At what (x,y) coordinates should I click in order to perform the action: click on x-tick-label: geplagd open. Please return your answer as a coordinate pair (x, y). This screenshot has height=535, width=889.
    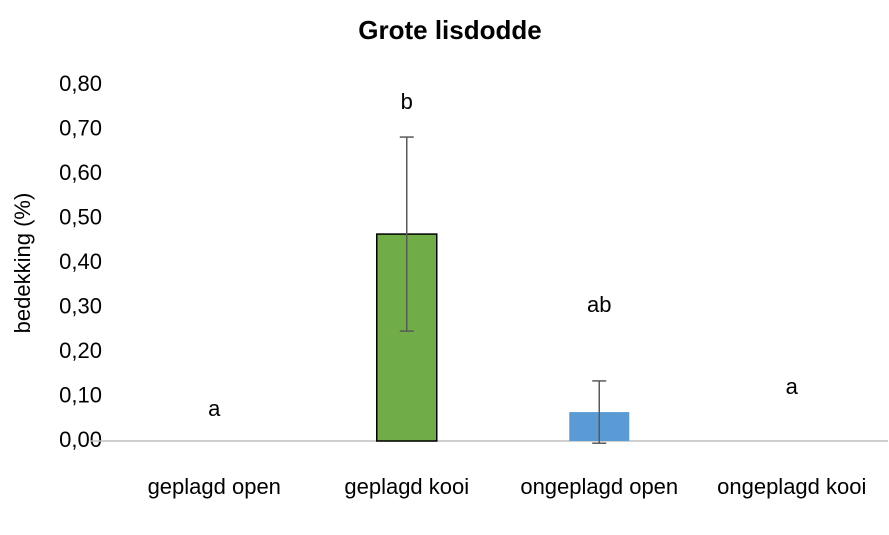
    Looking at the image, I should click on (214, 486).